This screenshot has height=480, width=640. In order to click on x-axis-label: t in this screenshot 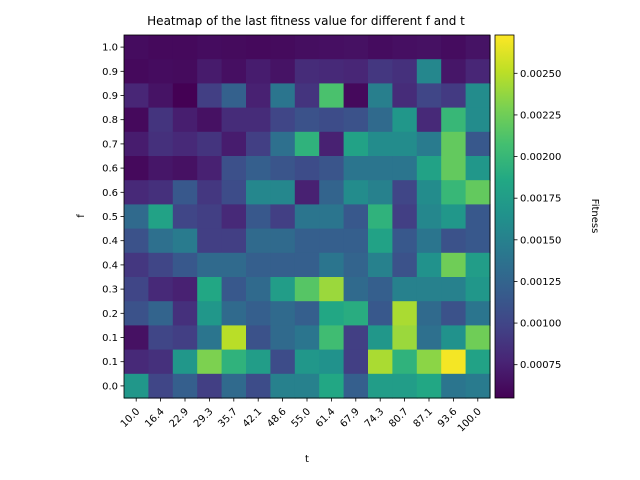, I will do `click(307, 459)`.